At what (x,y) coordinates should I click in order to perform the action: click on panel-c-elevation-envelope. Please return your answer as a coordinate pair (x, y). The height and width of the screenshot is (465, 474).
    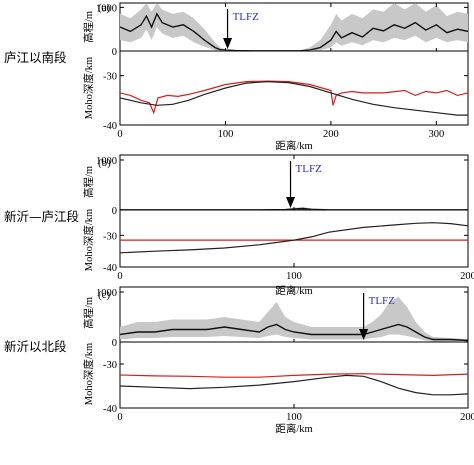
    Looking at the image, I should click on (294, 319).